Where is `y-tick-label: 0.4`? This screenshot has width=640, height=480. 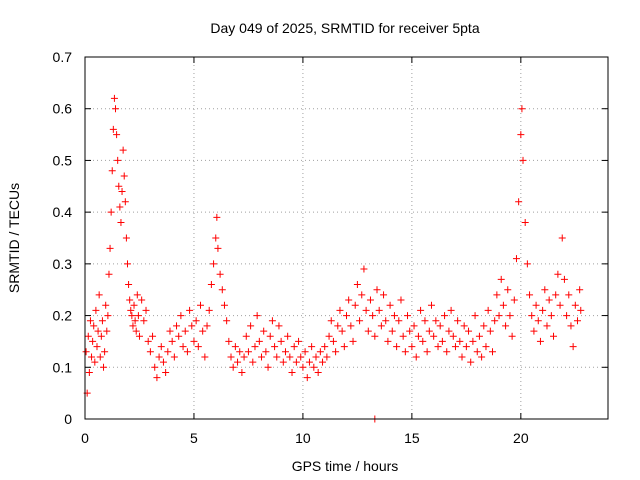
y-tick-label: 0.4 is located at coordinates (63, 212).